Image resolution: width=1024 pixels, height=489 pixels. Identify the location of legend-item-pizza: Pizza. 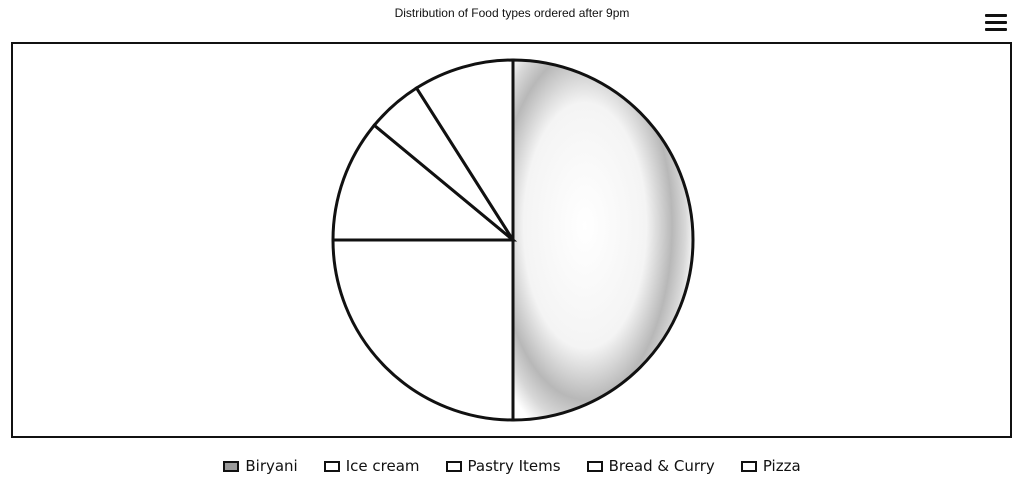
(771, 466).